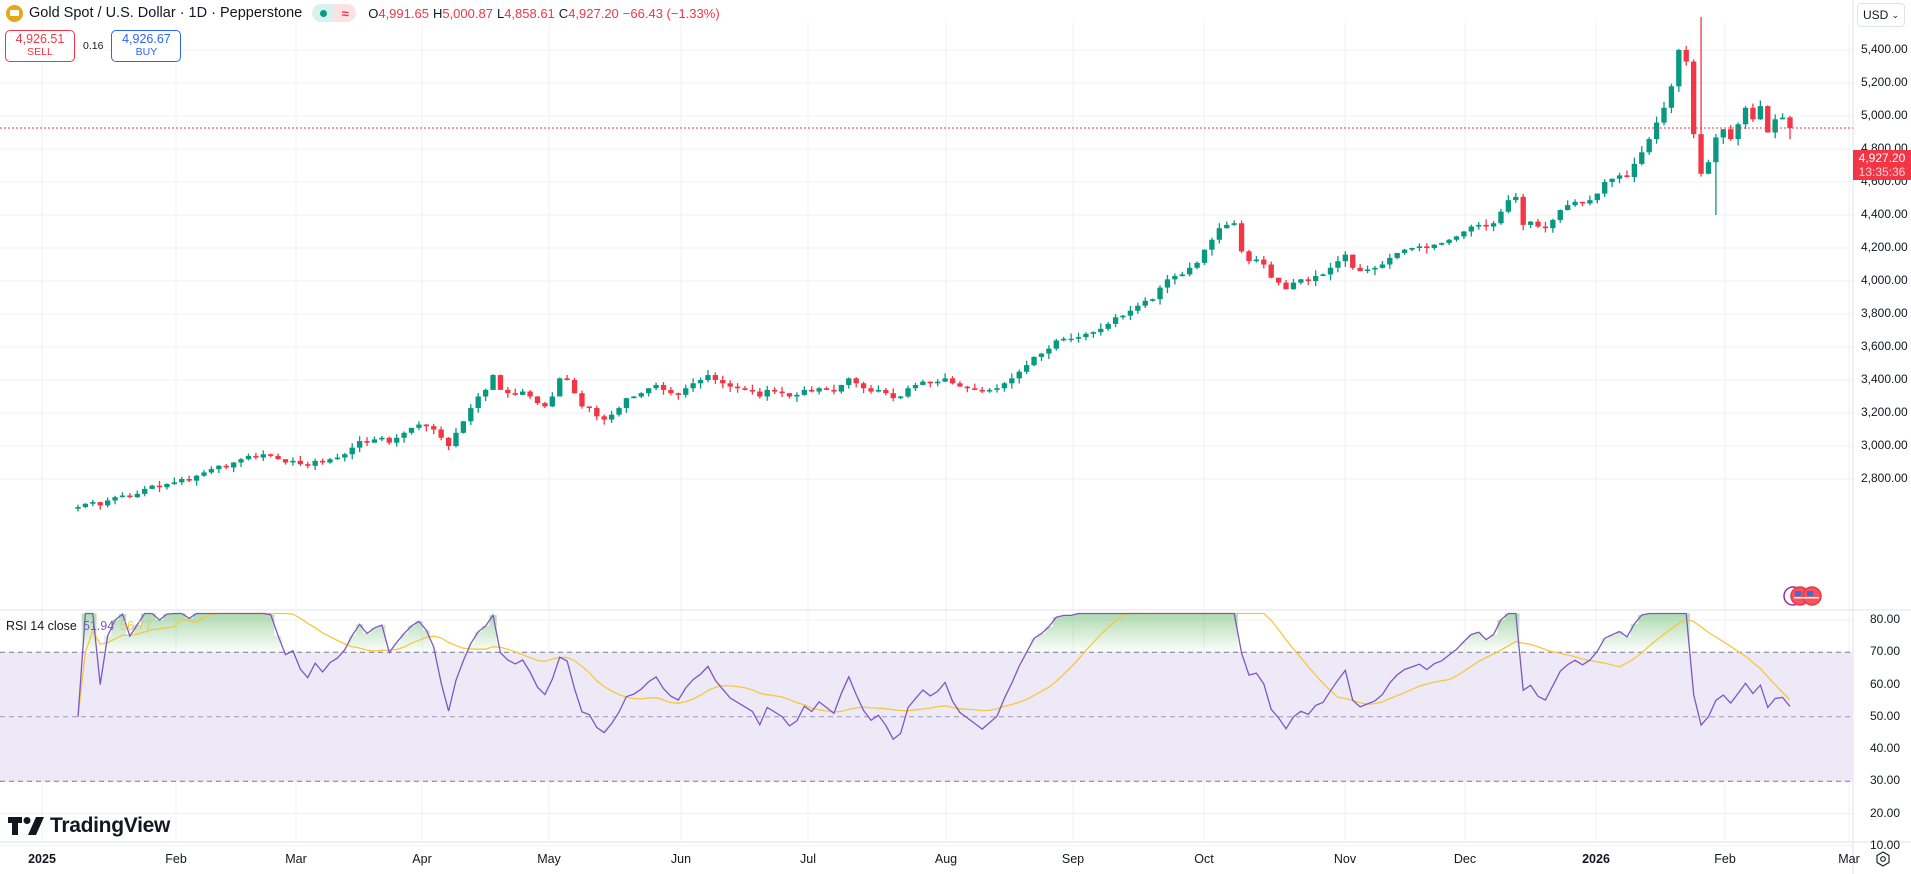  I want to click on rsi-tick-label: 20.00, so click(1885, 812).